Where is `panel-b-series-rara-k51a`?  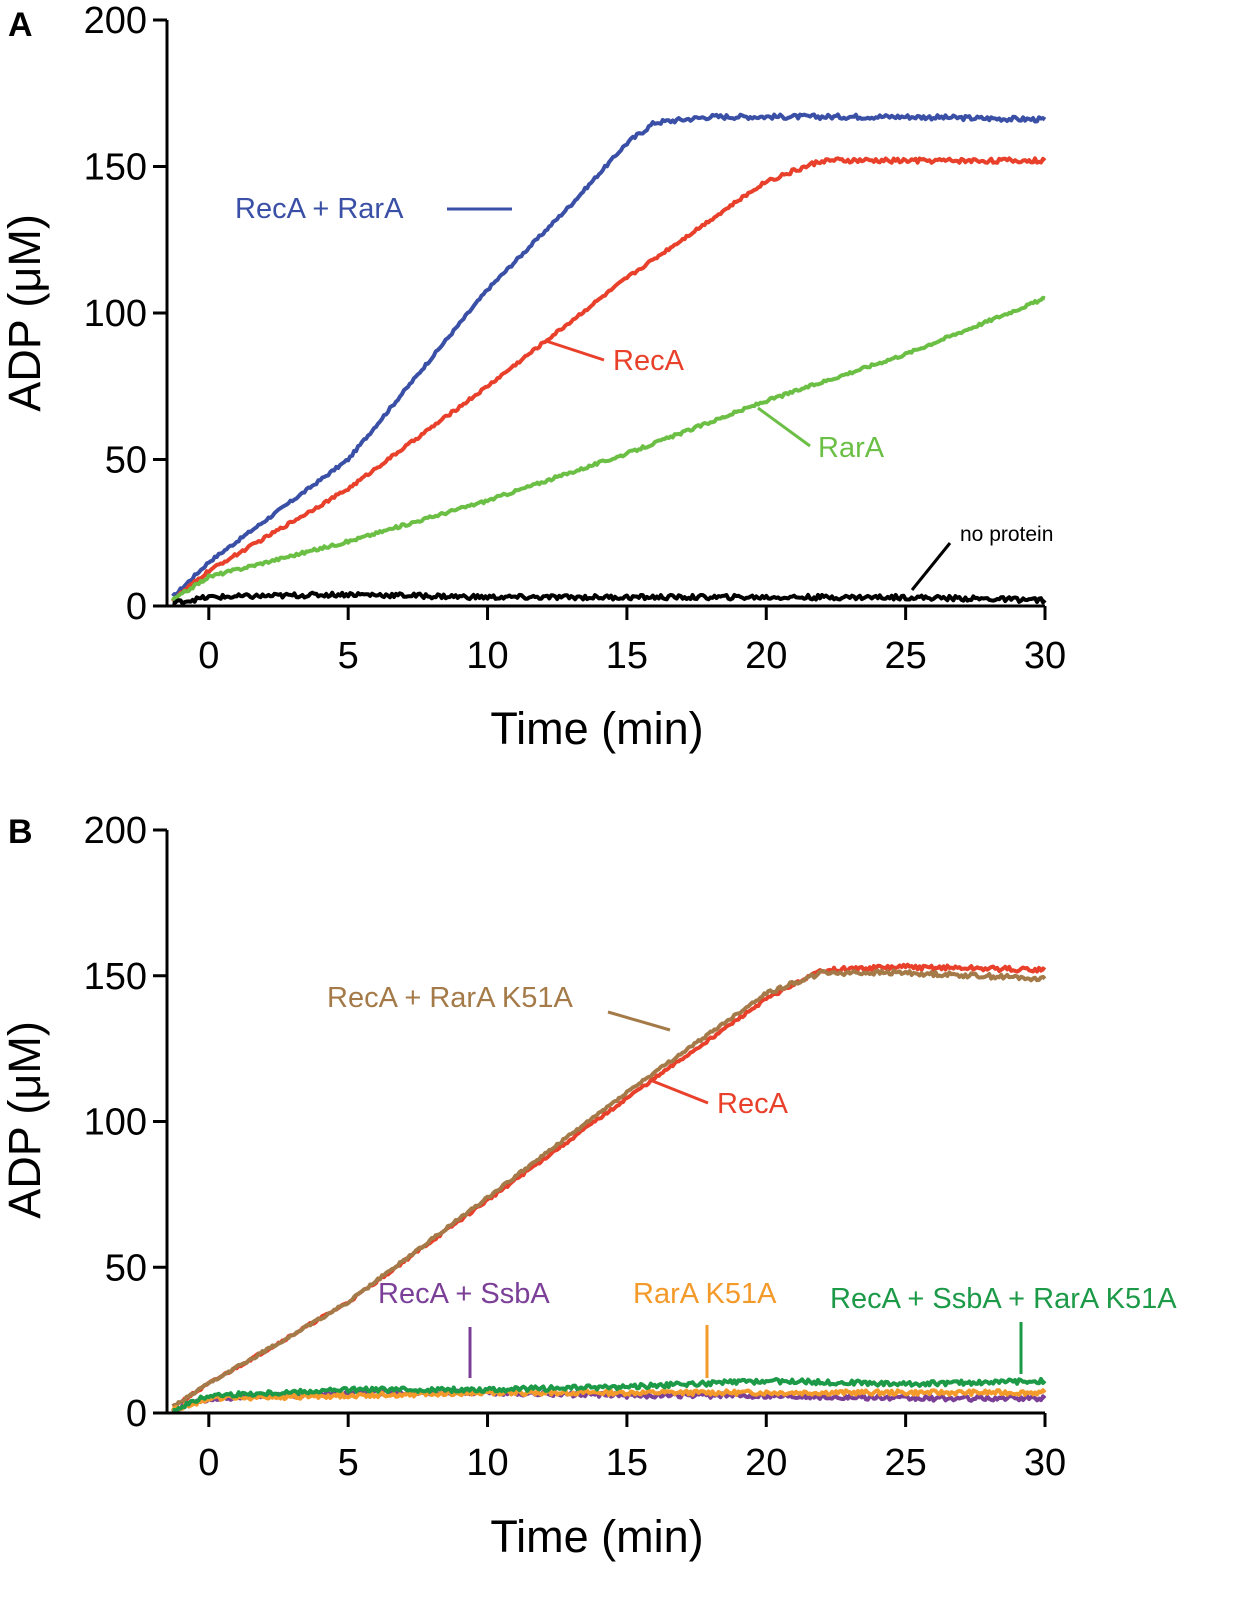
panel-b-series-rara-k51a is located at coordinates (608, 1400).